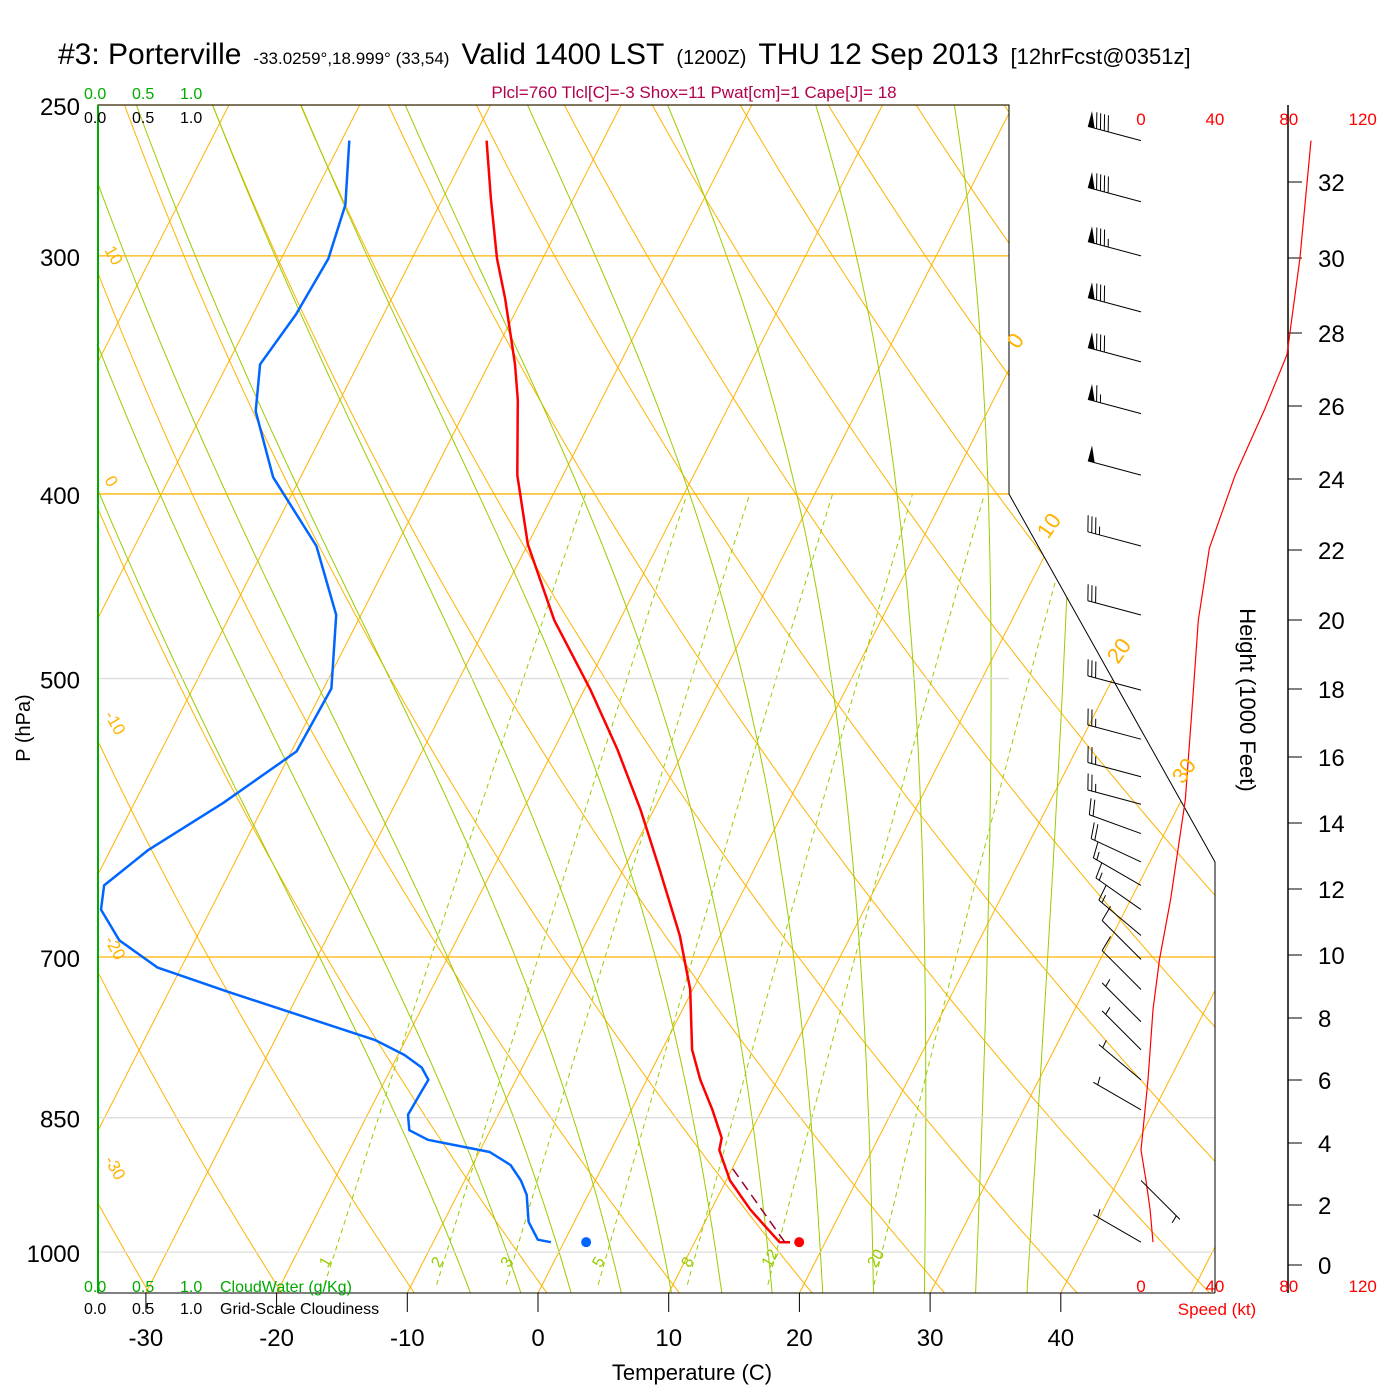 The width and height of the screenshot is (1400, 1400). I want to click on height-tick-label: 24, so click(1331, 480).